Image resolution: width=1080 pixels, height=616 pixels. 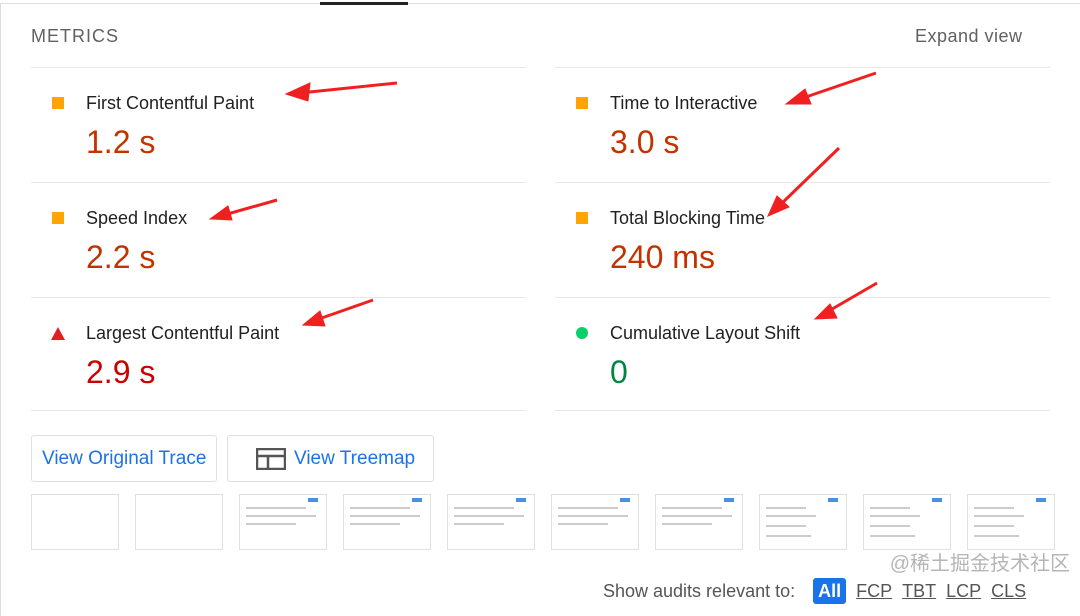 I want to click on pass-circle-icon, so click(x=582, y=333).